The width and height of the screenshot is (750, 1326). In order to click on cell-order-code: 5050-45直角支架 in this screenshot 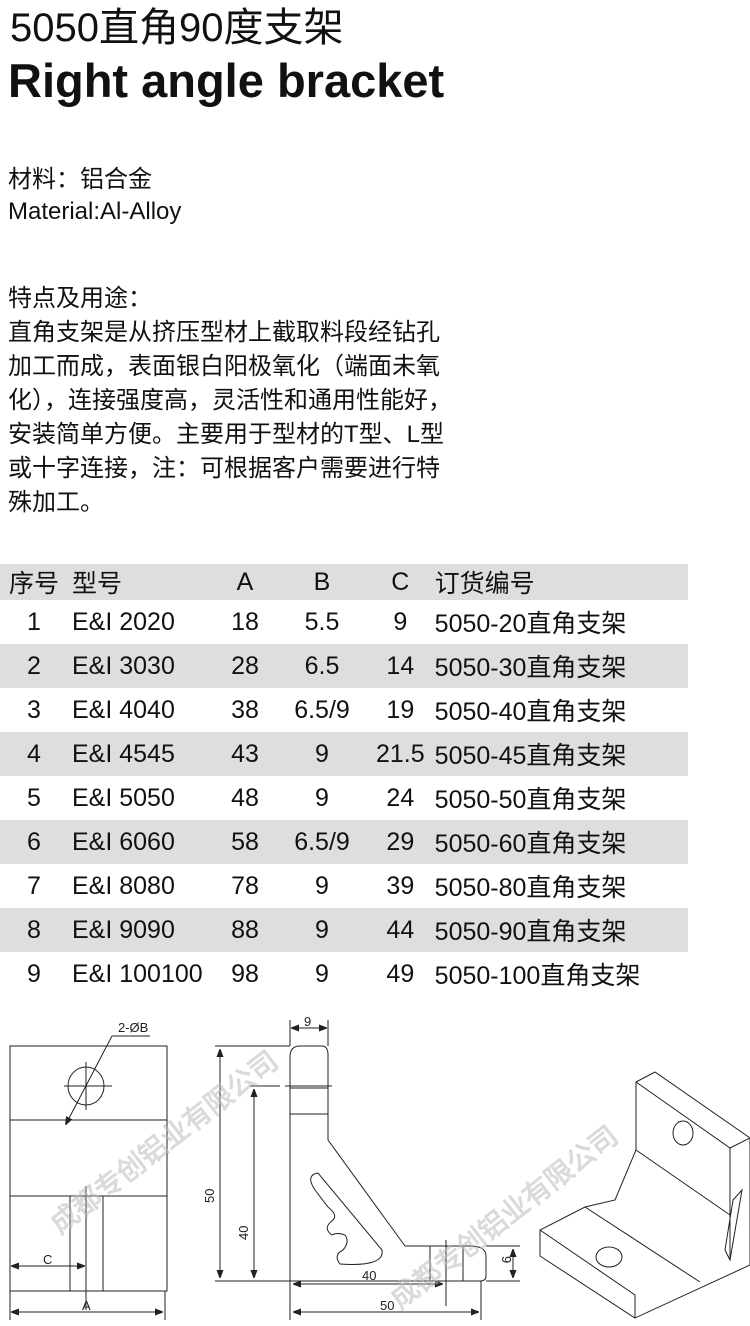, I will do `click(556, 754)`.